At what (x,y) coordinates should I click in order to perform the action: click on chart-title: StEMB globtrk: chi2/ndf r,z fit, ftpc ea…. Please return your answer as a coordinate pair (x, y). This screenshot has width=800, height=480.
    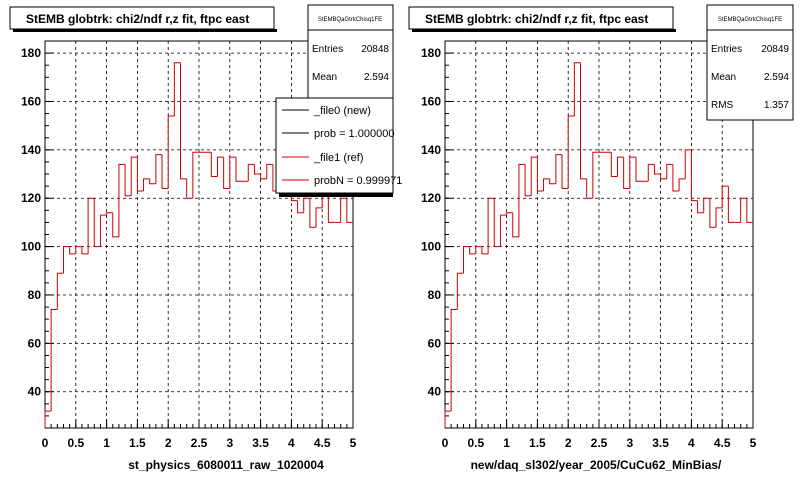
    Looking at the image, I should click on (137, 19).